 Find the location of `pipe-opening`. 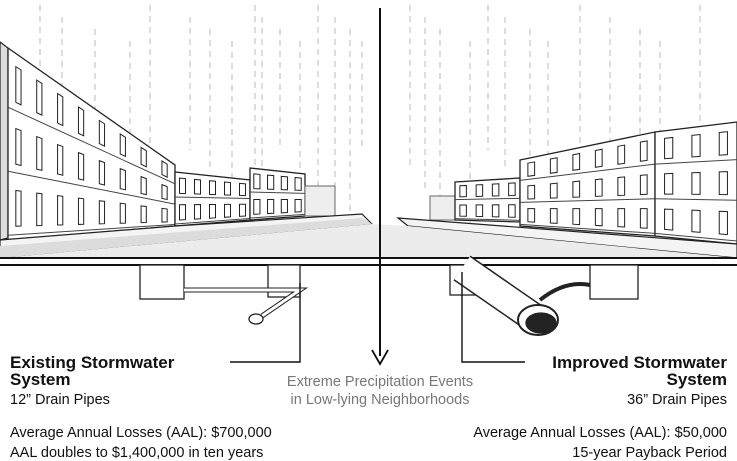

pipe-opening is located at coordinates (541, 323).